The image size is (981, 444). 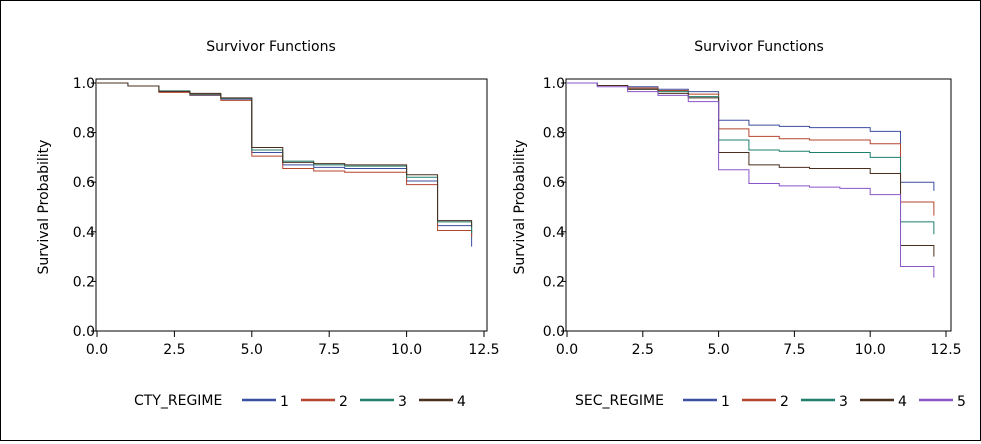 I want to click on legend-label-5: 5, so click(x=961, y=402).